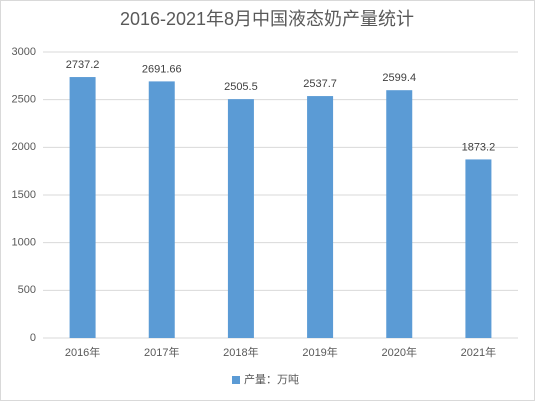 This screenshot has width=535, height=401. Describe the element at coordinates (240, 352) in the screenshot. I see `x-tick-label: 2018年` at that location.